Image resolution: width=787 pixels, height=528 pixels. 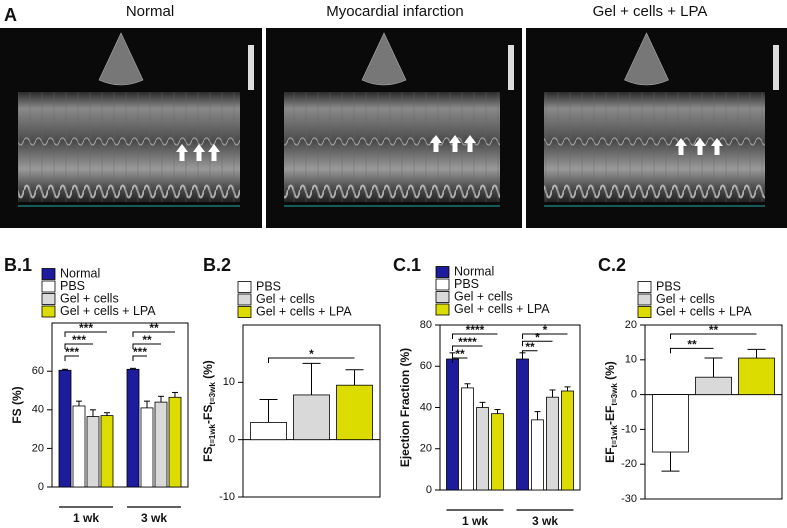 What do you see at coordinates (395, 11) in the screenshot?
I see `image-title: Myocardial infarction` at bounding box center [395, 11].